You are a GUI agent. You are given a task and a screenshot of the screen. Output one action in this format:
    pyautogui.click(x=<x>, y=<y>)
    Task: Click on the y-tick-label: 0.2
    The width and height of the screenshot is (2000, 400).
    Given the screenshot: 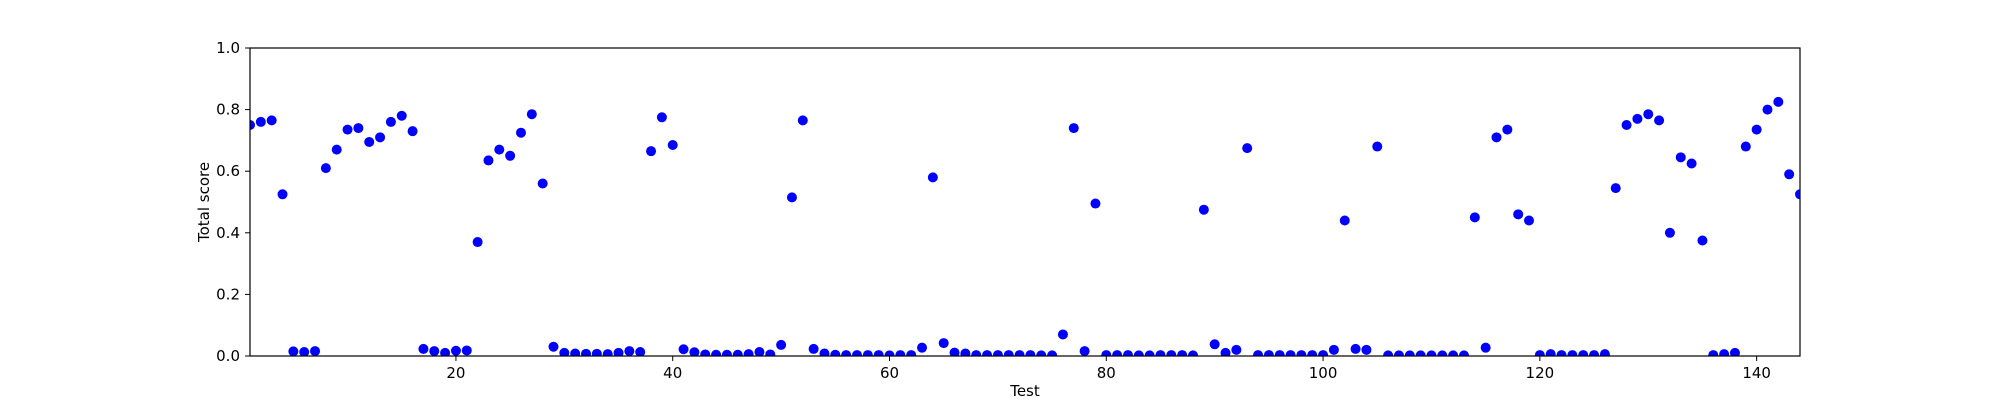 What is the action you would take?
    pyautogui.click(x=228, y=294)
    